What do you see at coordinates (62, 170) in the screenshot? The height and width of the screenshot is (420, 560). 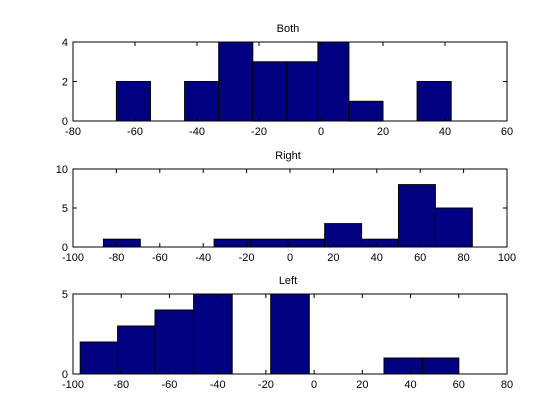 I see `y-tick-label: 10` at bounding box center [62, 170].